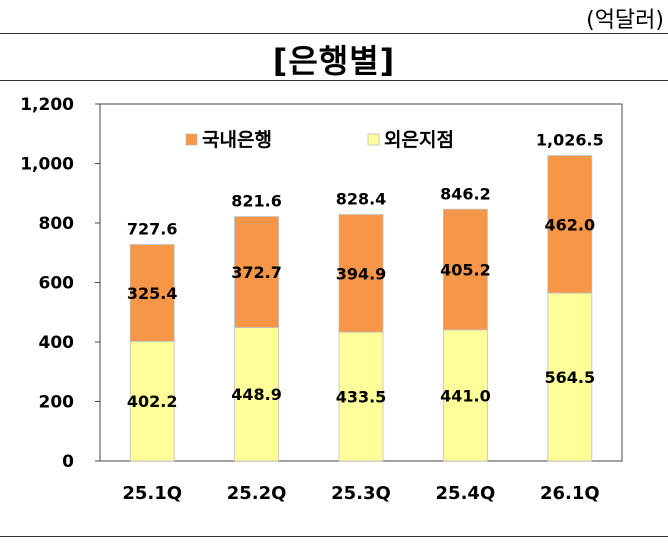  What do you see at coordinates (466, 493) in the screenshot?
I see `x-category-label: 25.4Q` at bounding box center [466, 493].